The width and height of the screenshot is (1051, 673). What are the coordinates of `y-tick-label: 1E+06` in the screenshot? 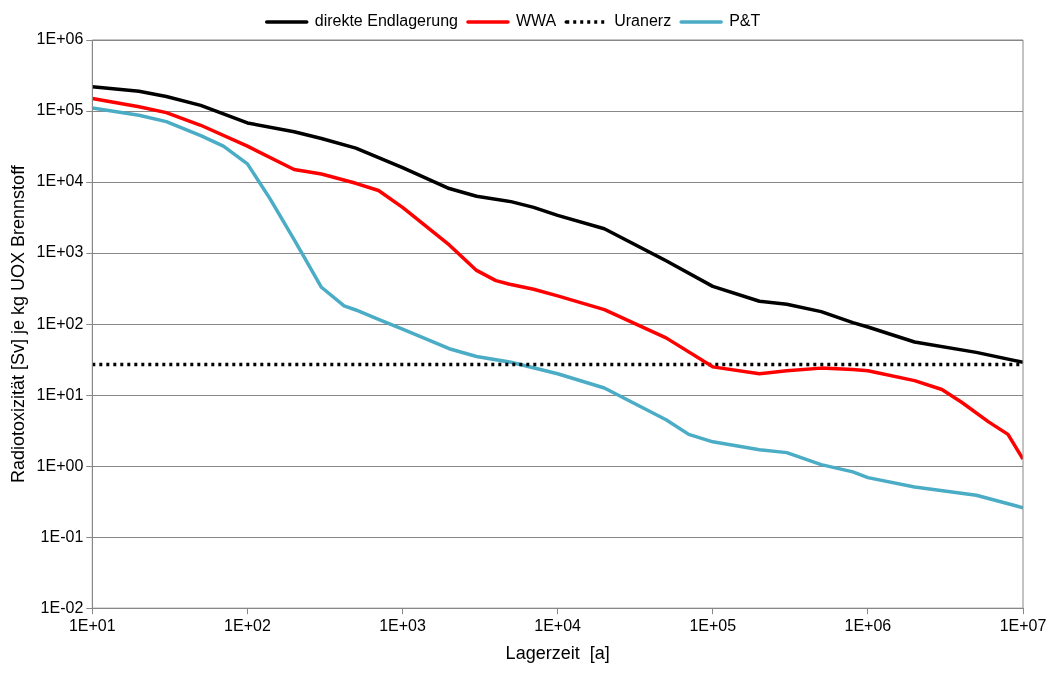 It's located at (60, 39).